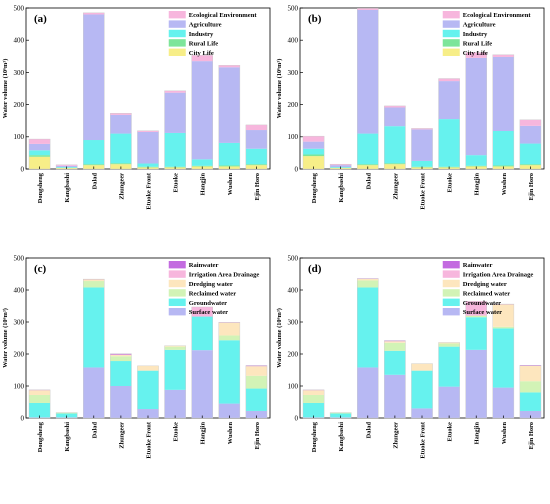  Describe the element at coordinates (423, 440) in the screenshot. I see `x-tick-label: Etuoke Front` at that location.